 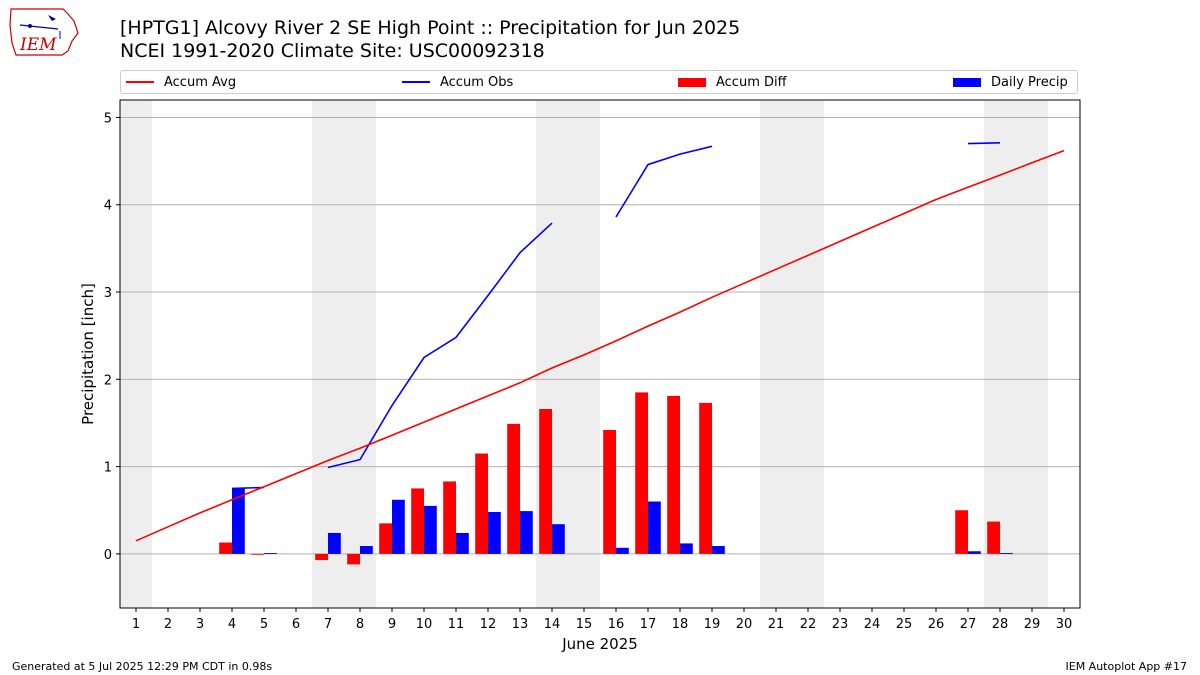 I want to click on x-tick-label: 21, so click(x=776, y=624).